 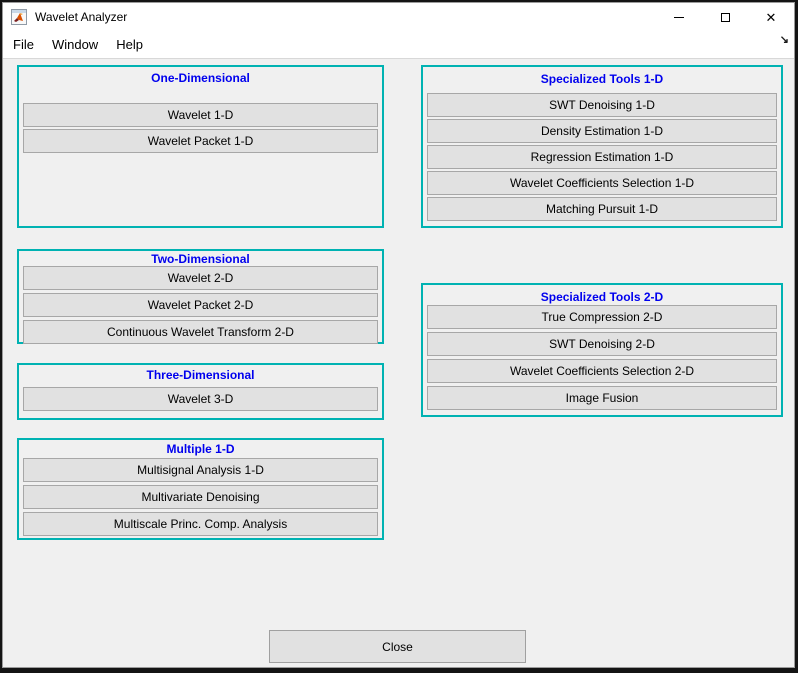 What do you see at coordinates (81, 17) in the screenshot?
I see `window-title: Wavelet Analyzer` at bounding box center [81, 17].